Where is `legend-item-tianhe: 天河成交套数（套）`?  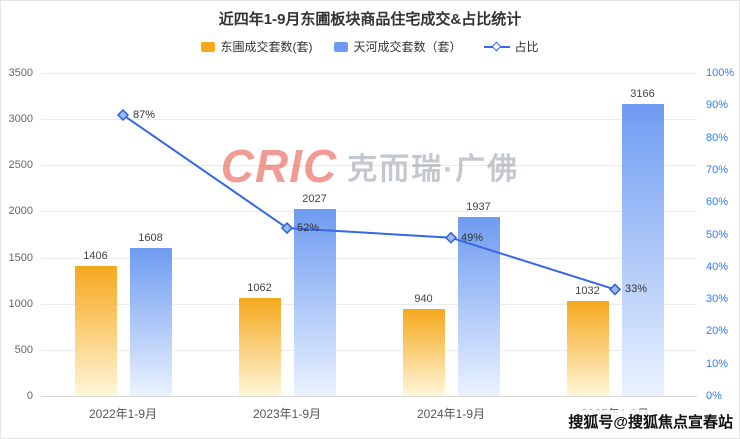 legend-item-tianhe: 天河成交套数（套） is located at coordinates (398, 46).